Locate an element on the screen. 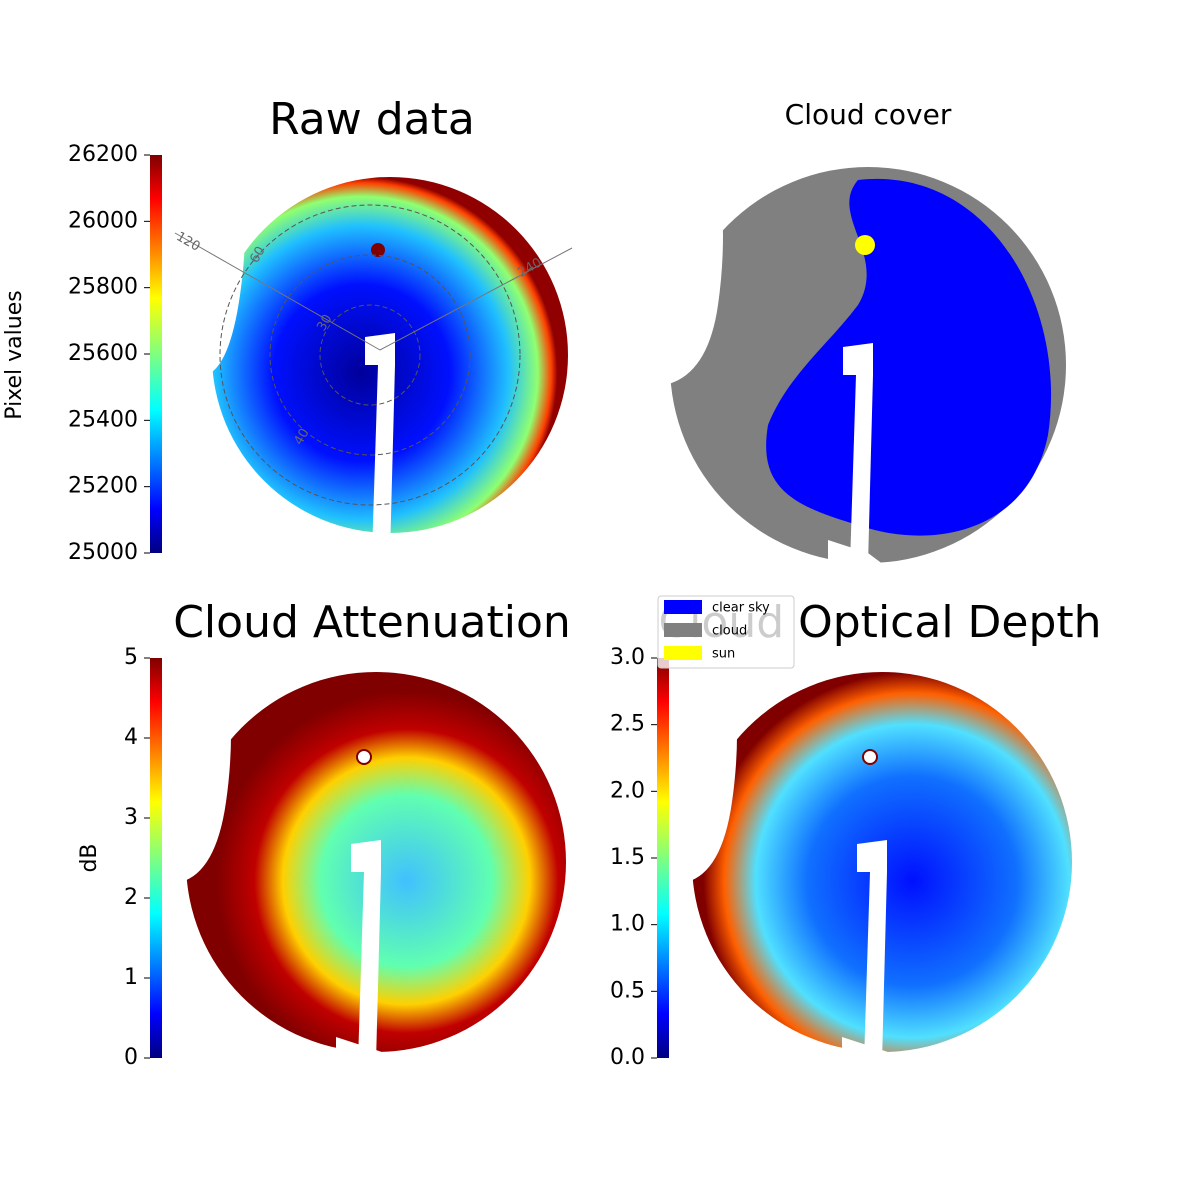  clear-sky-region is located at coordinates (909, 357).